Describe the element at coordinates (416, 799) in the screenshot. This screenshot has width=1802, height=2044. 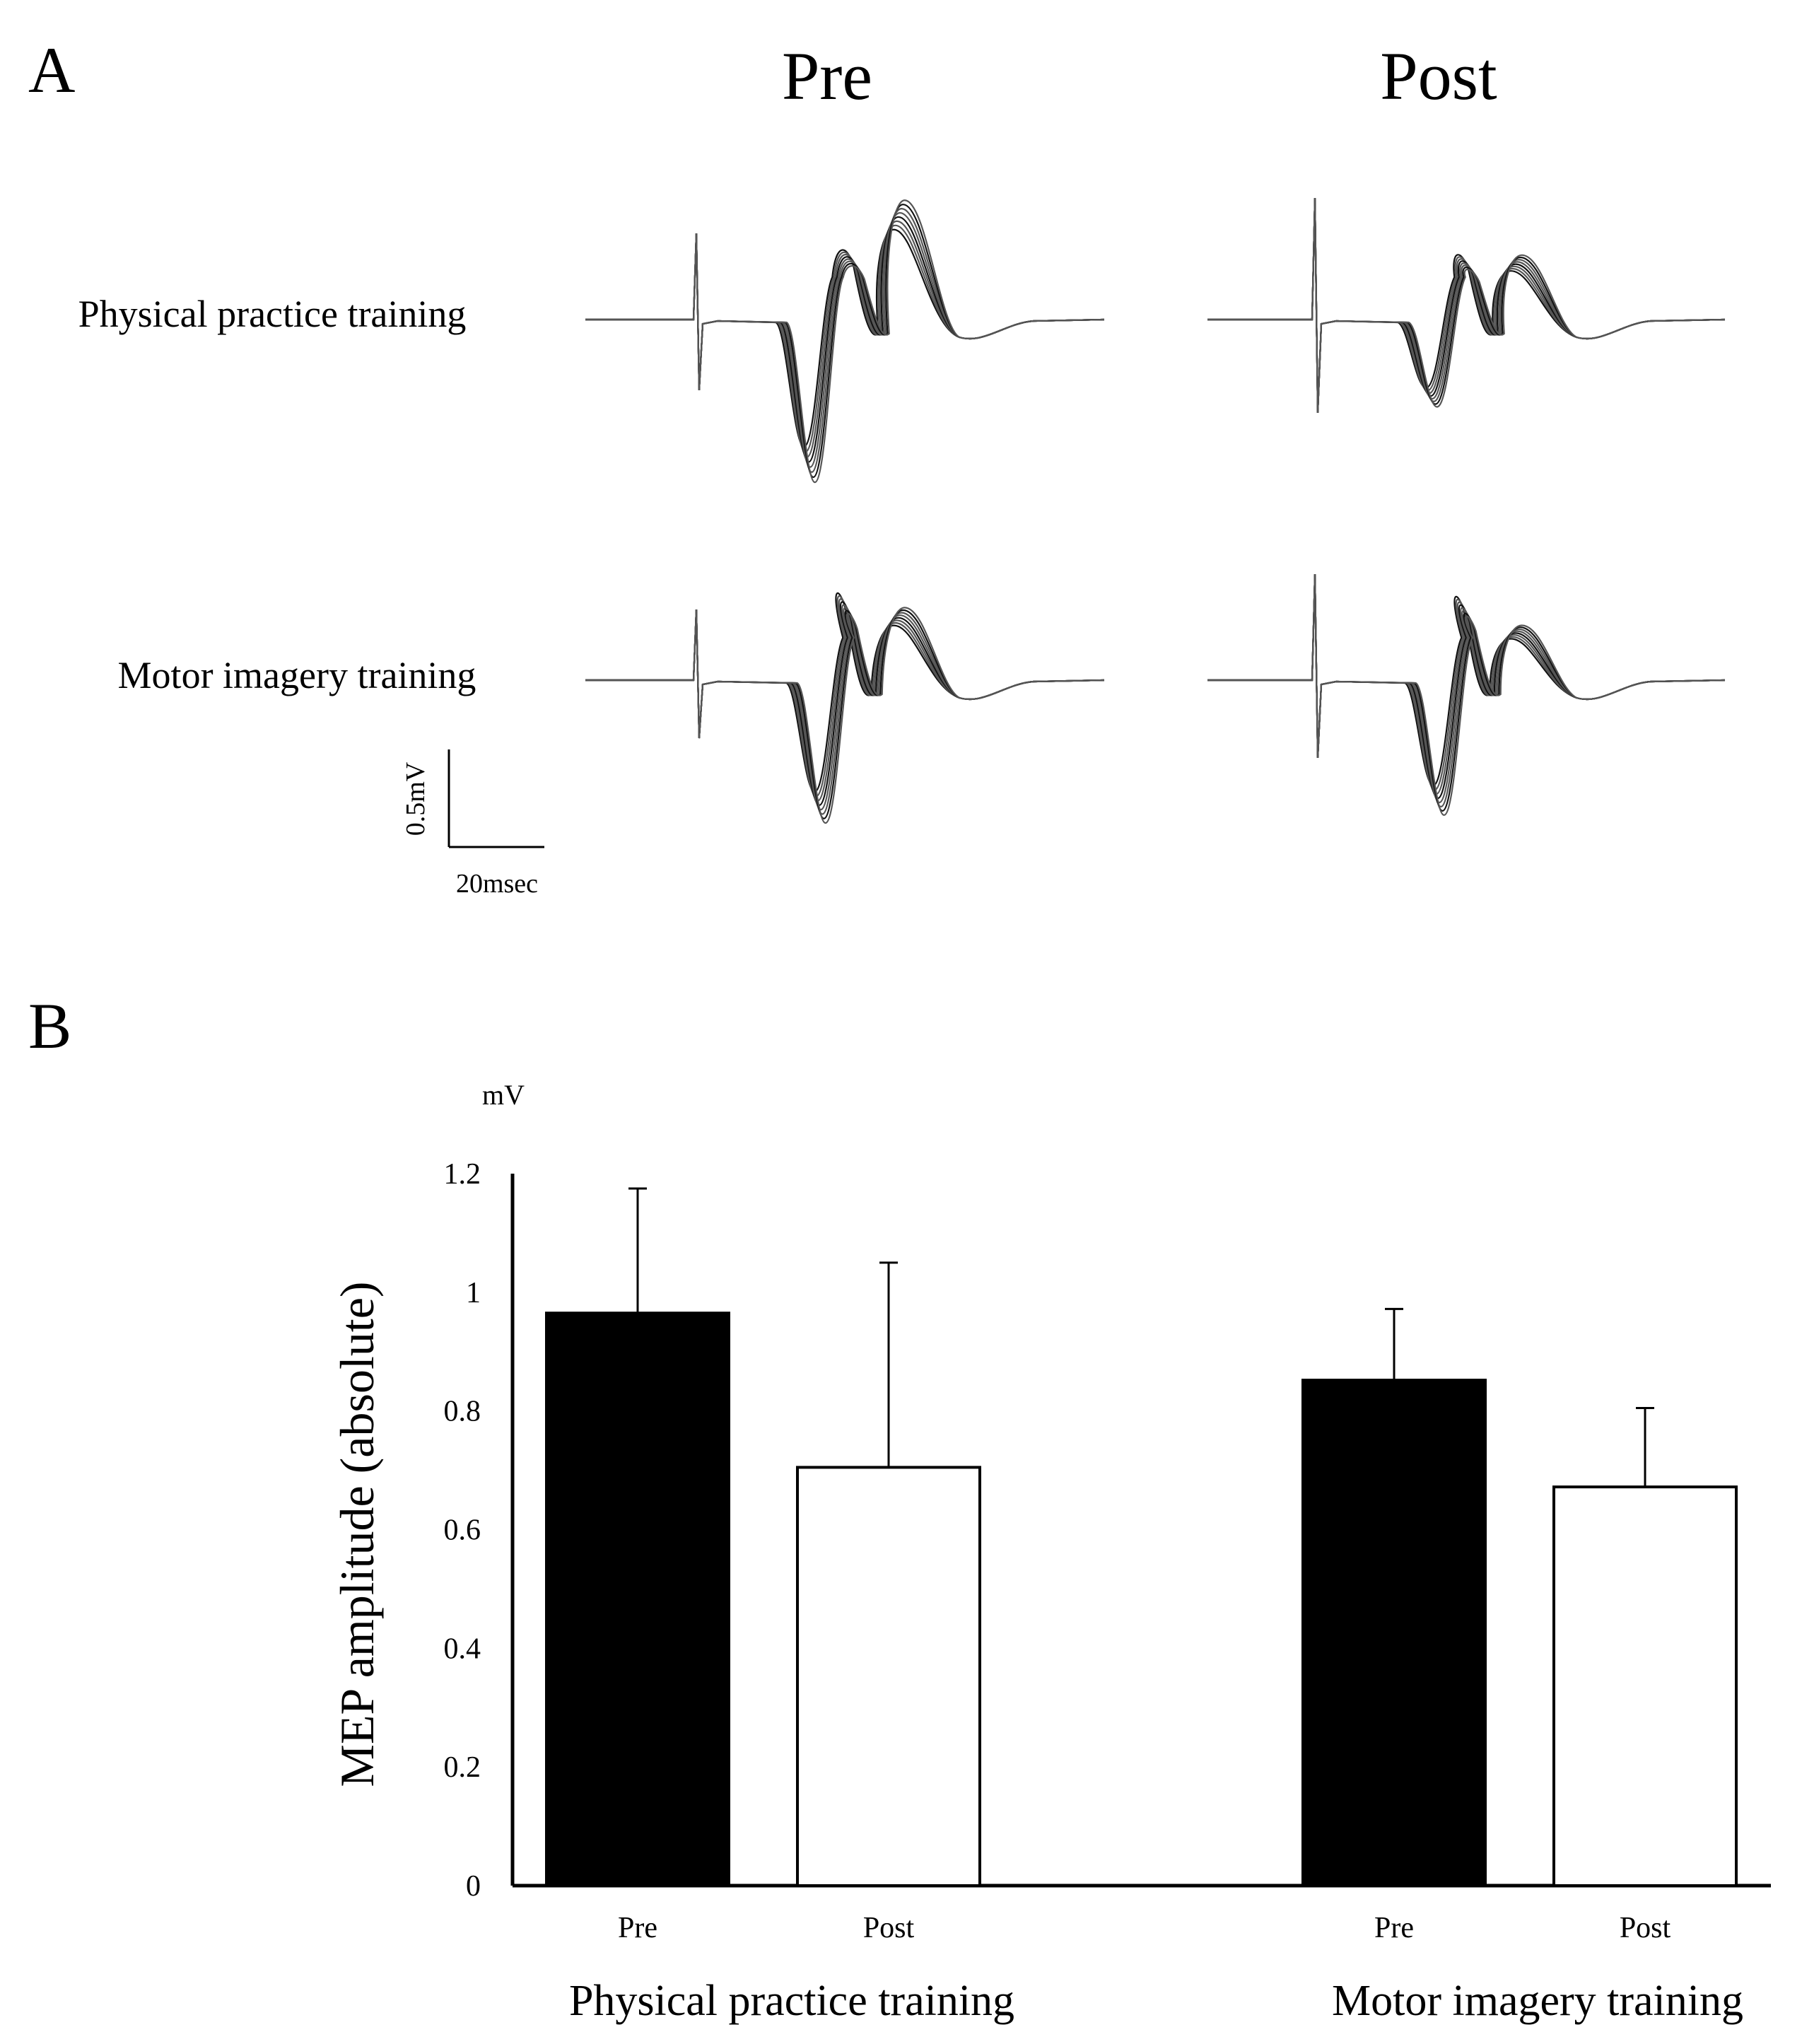
I see `scale-amplitude-label: 0.5mV` at that location.